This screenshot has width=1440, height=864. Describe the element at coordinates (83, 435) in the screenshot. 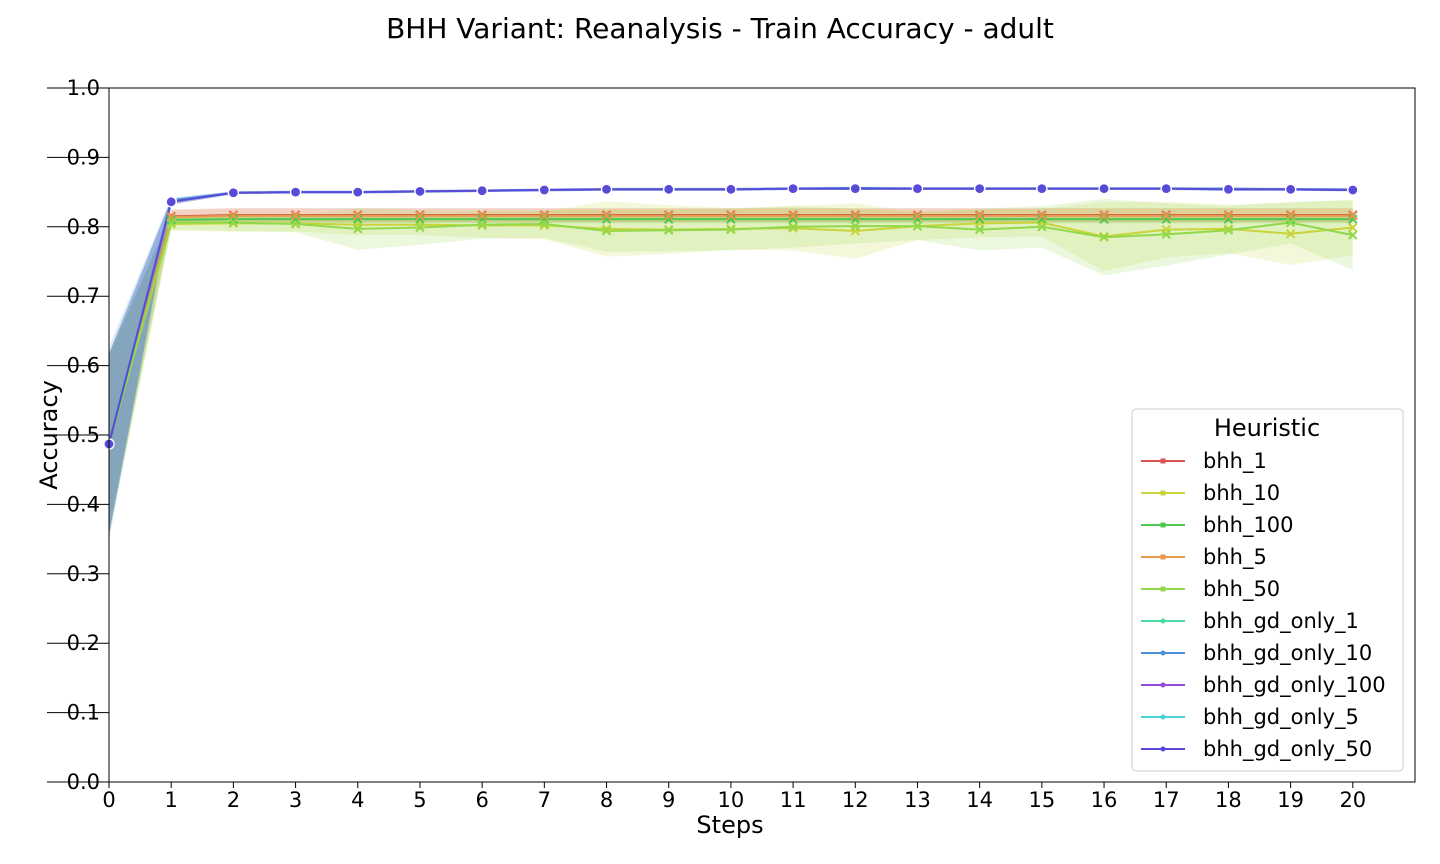

I see `y-tick-label-0.5: 0.5` at that location.